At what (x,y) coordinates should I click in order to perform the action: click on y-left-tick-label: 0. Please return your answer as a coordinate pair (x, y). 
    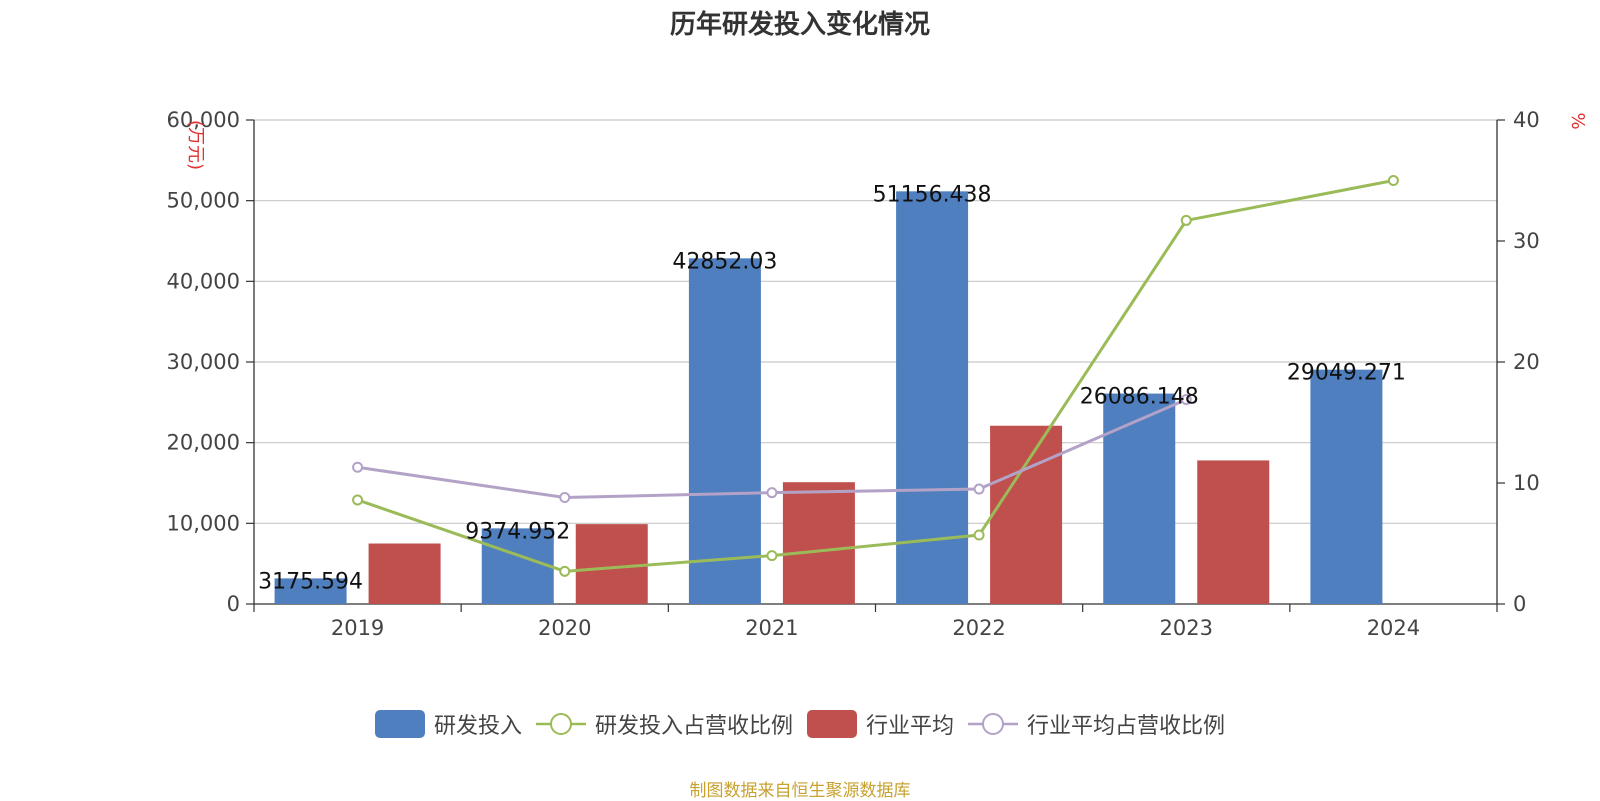
    Looking at the image, I should click on (233, 604).